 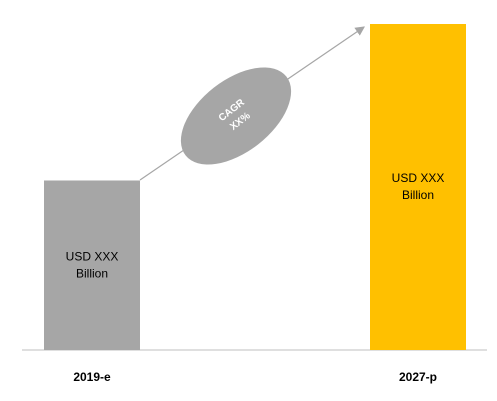 What do you see at coordinates (418, 377) in the screenshot?
I see `x-tick-label: 2027-p` at bounding box center [418, 377].